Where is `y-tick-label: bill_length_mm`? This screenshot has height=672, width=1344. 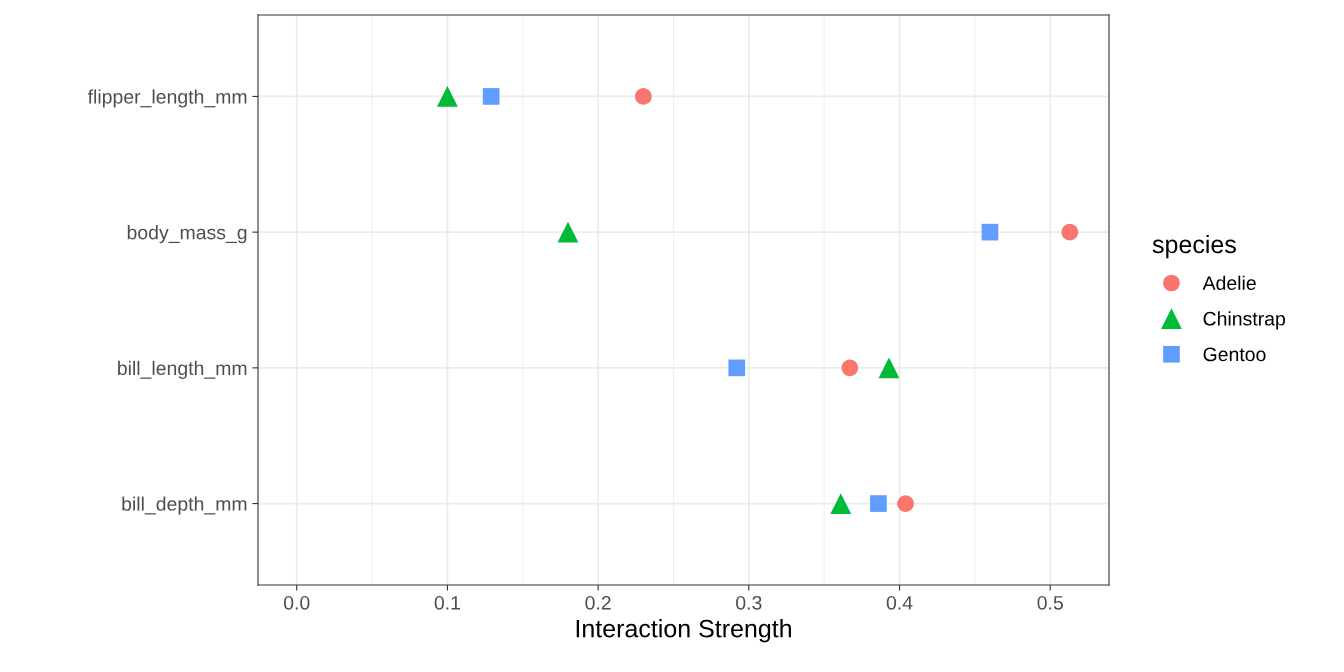
y-tick-label: bill_length_mm is located at coordinates (182, 369).